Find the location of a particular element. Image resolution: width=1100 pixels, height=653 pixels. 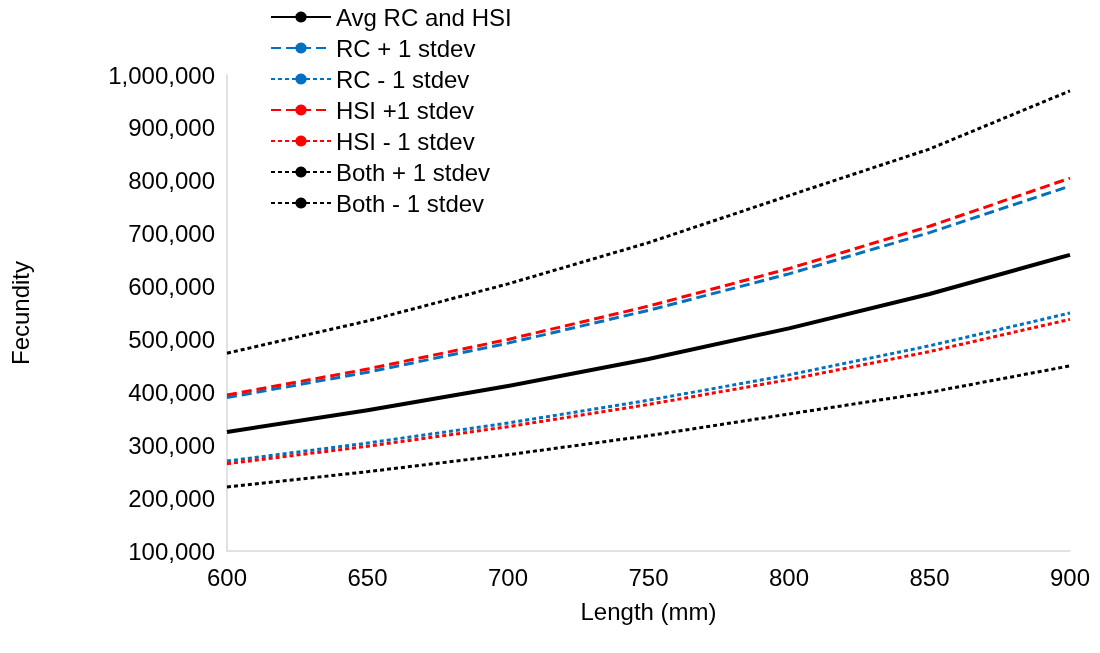

y-tick-label: 500,000 is located at coordinates (171, 339).